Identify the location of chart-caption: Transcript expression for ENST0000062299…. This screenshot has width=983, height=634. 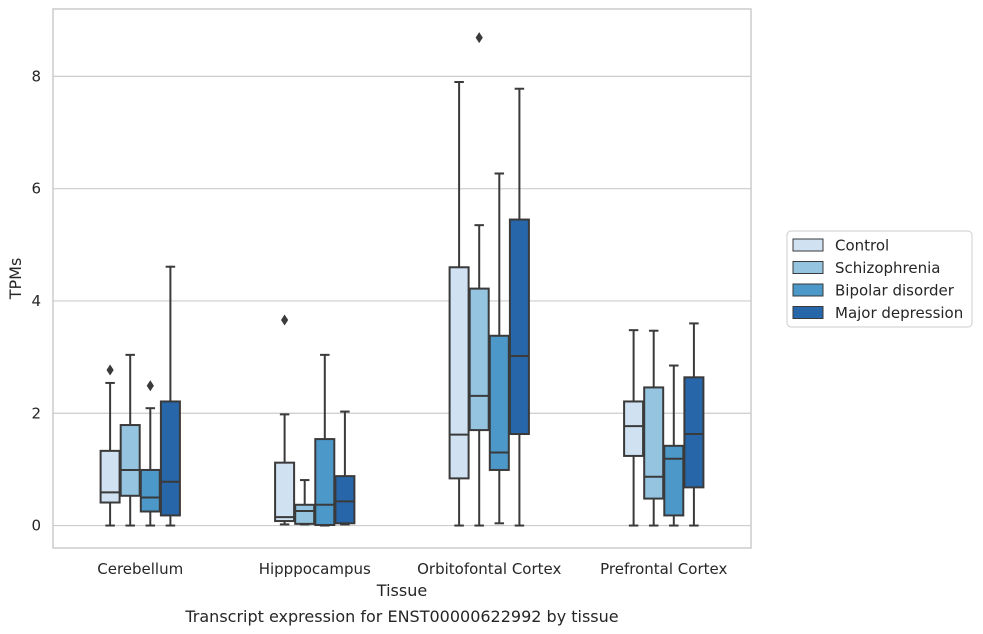
(401, 616).